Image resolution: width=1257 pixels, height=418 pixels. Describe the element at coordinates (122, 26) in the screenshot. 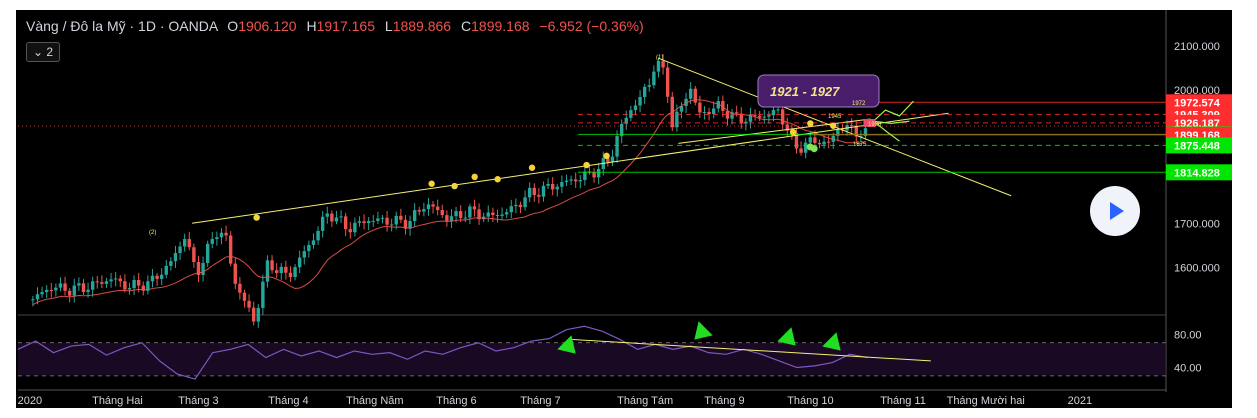

I see `symbol-title: Vàng / Đô la Mỹ · 1D · OANDA` at that location.